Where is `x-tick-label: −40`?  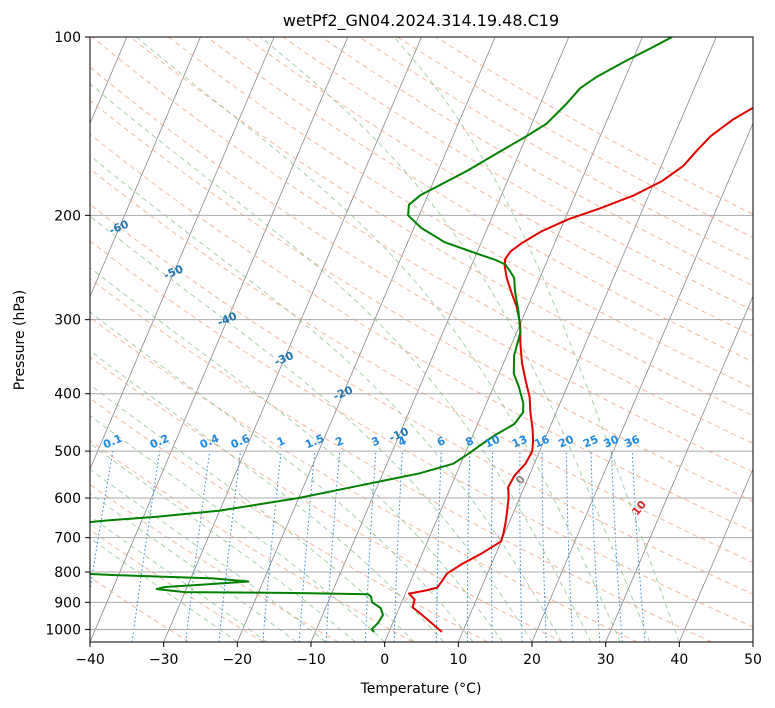 x-tick-label: −40 is located at coordinates (90, 660).